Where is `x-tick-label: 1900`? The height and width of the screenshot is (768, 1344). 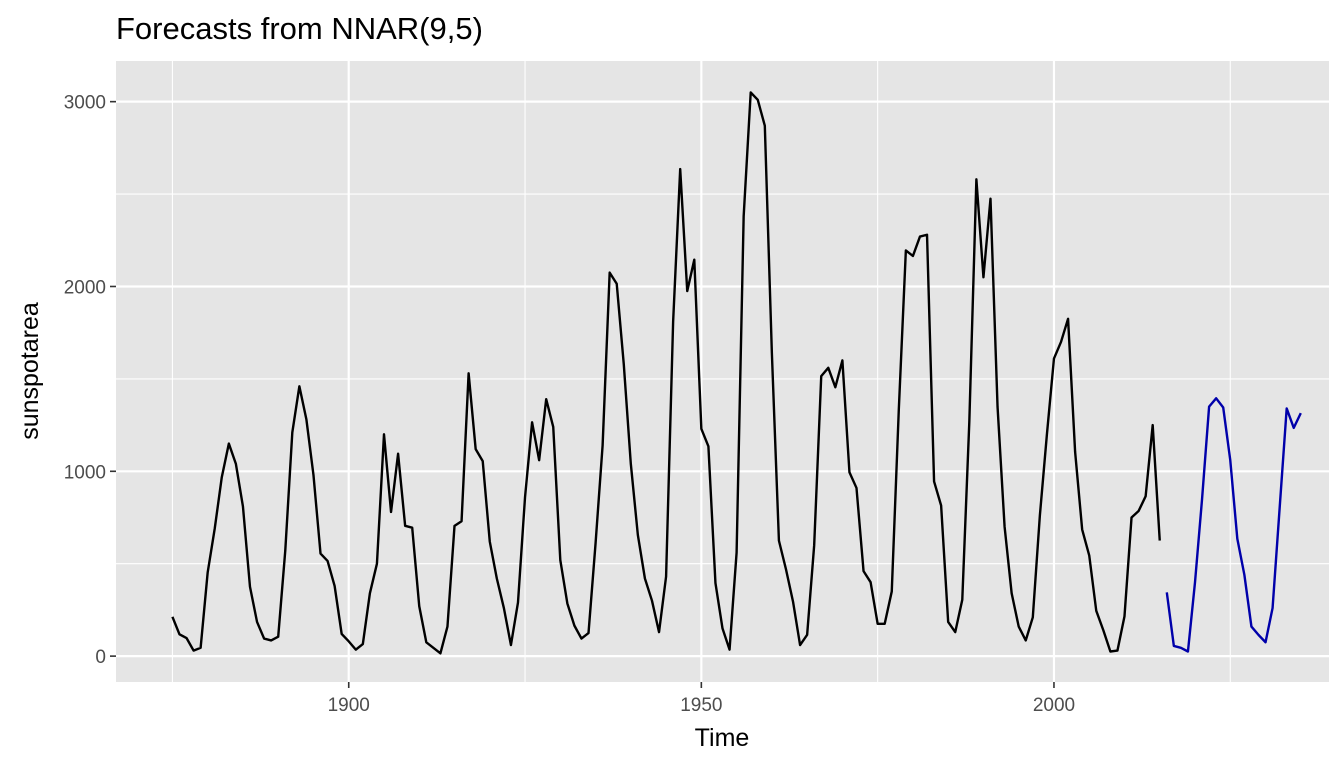 x-tick-label: 1900 is located at coordinates (349, 705).